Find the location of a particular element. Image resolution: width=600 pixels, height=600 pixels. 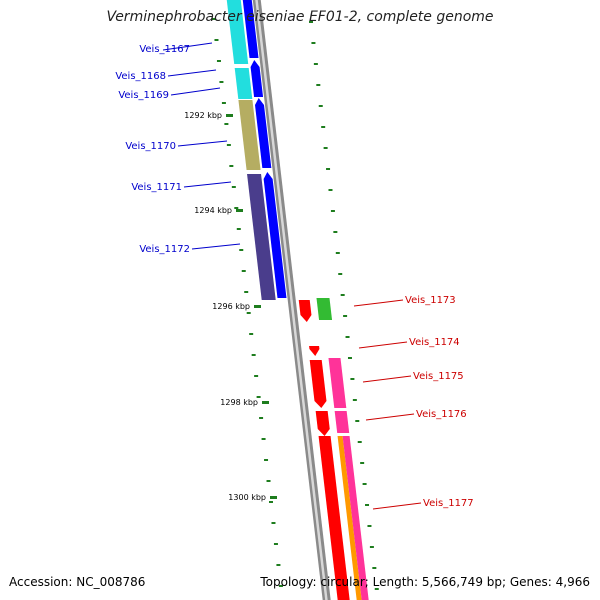

scale-label: 1294 kbp is located at coordinates (213, 210).